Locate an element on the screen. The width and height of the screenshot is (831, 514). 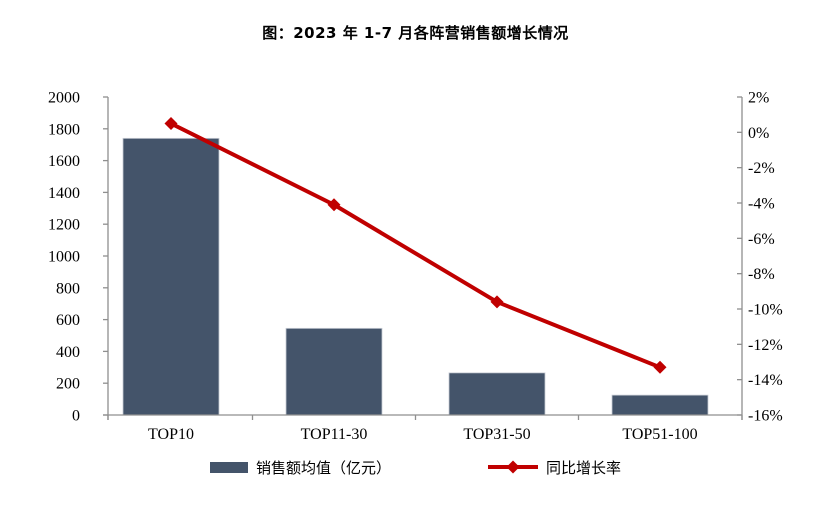
chart-title: 图：2023 年 1-7 月各阵营销售额增长情况 is located at coordinates (415, 33).